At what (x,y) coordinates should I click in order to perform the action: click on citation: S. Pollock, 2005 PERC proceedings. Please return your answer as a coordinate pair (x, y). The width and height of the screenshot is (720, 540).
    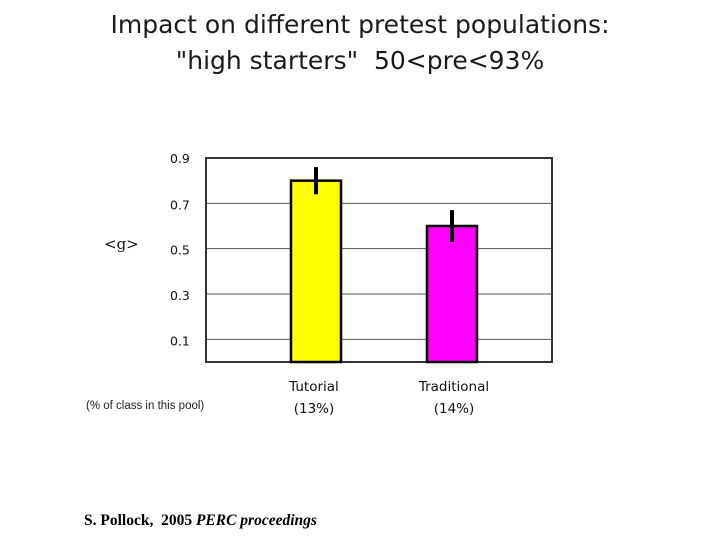
    Looking at the image, I should click on (200, 521).